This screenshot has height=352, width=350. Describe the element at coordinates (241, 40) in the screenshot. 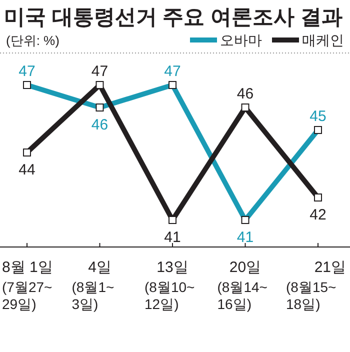

I see `legend-label: 오바마` at that location.